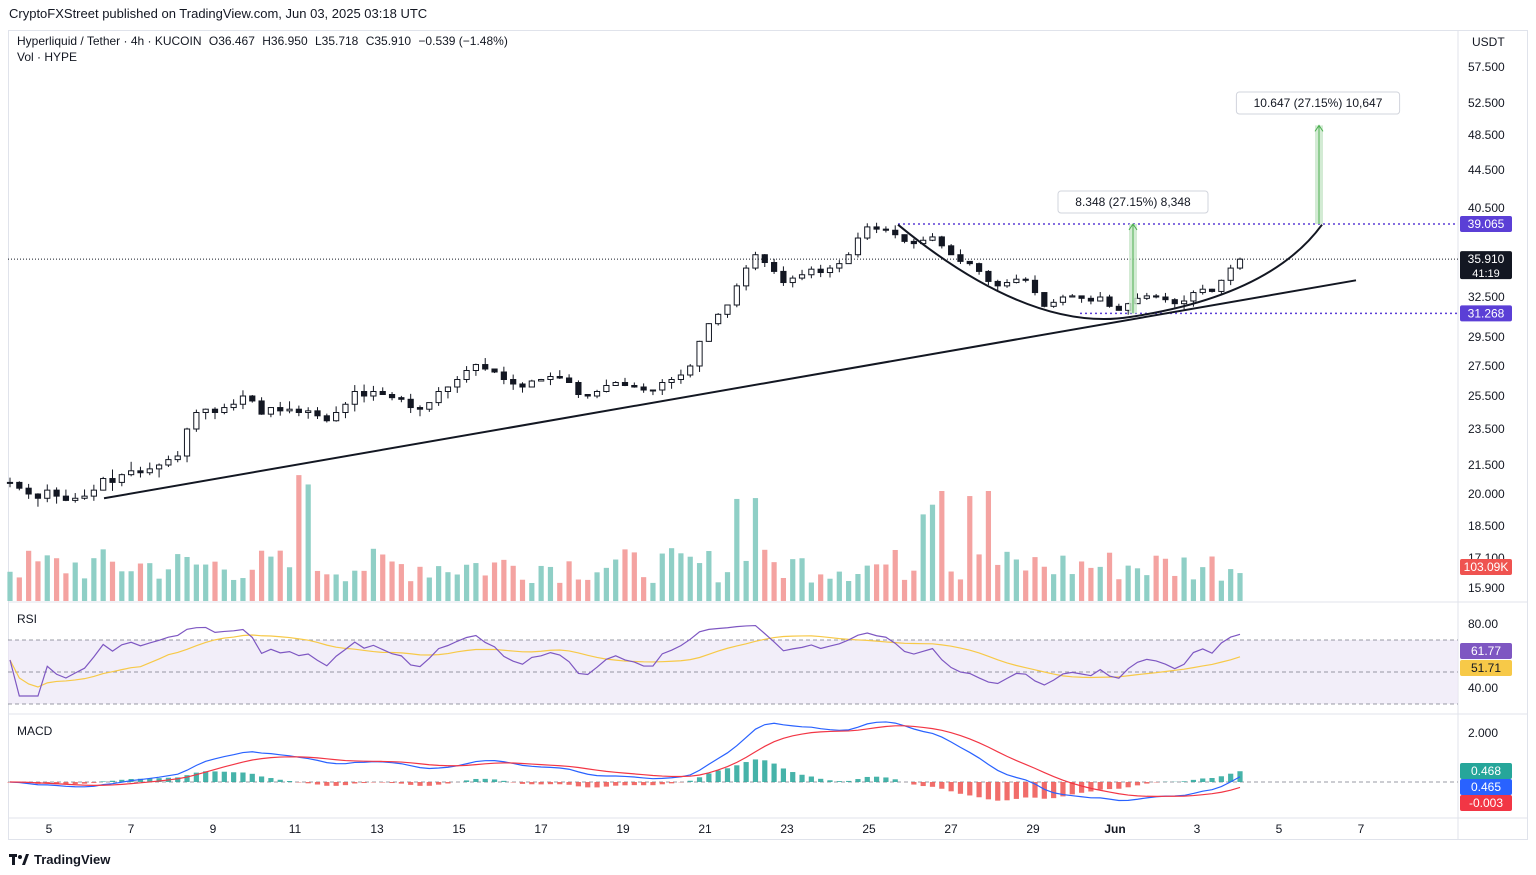 This screenshot has width=1536, height=875. Describe the element at coordinates (1486, 588) in the screenshot. I see `y-tick-label: 15.900` at that location.